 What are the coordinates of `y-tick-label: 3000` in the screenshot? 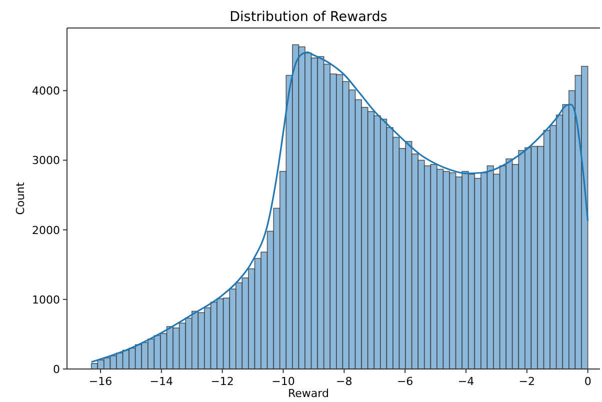 It's located at (46, 161).